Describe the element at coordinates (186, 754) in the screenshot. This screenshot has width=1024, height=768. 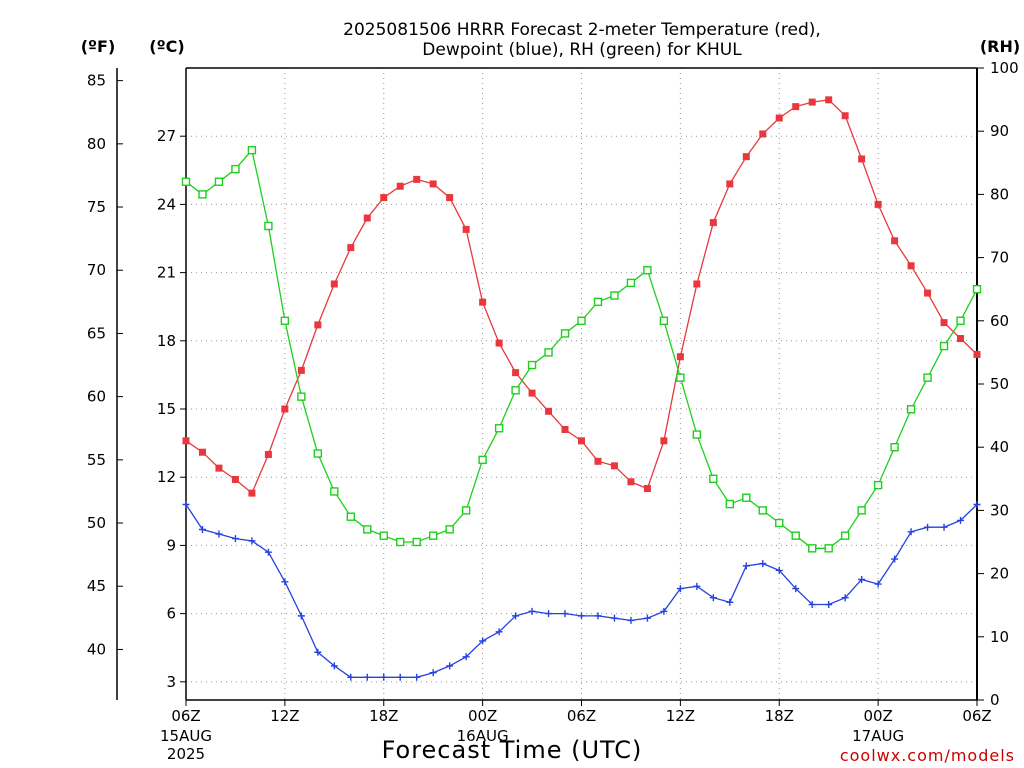
I see `x-date-label: 2025` at that location.